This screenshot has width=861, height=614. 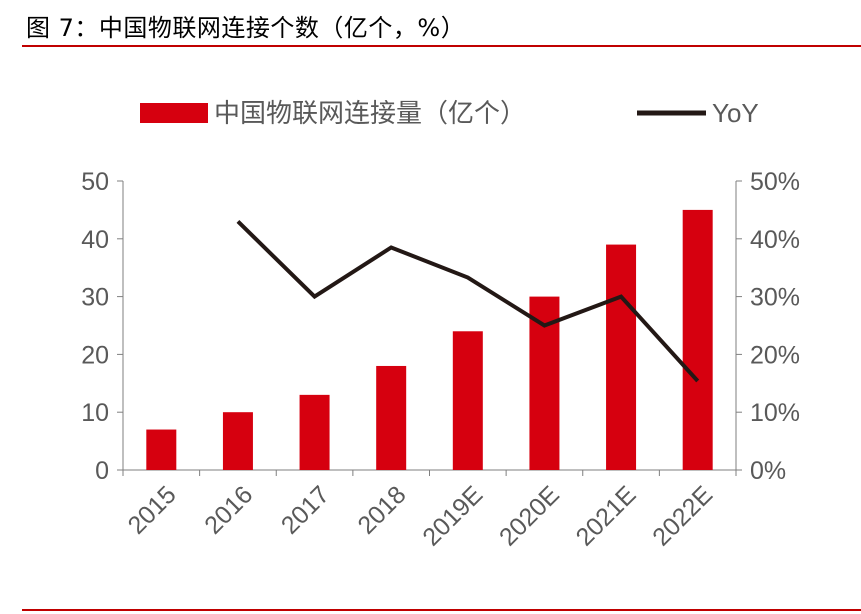 I want to click on bar-2018, so click(x=391, y=417).